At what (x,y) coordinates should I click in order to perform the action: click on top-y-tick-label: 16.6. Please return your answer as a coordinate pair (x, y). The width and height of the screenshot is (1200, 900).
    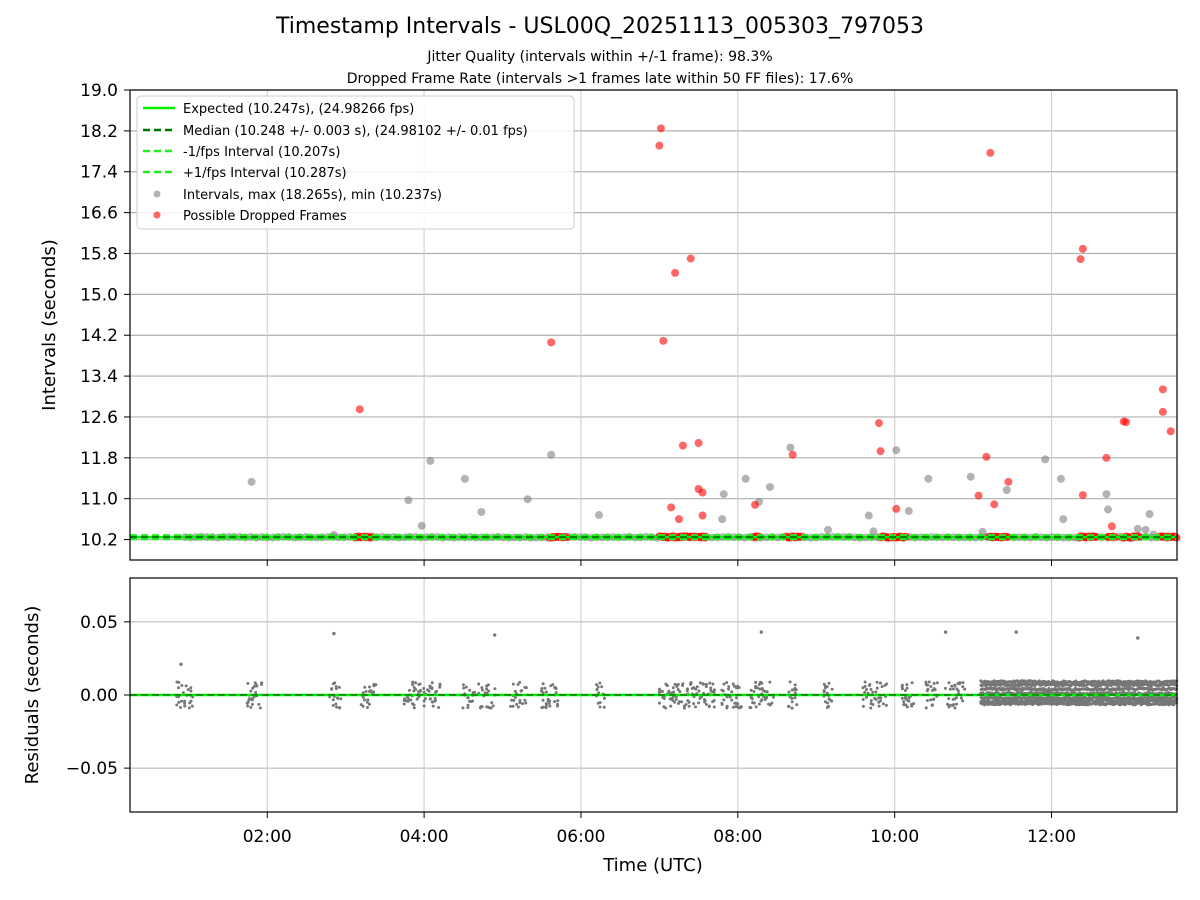
    Looking at the image, I should click on (99, 214).